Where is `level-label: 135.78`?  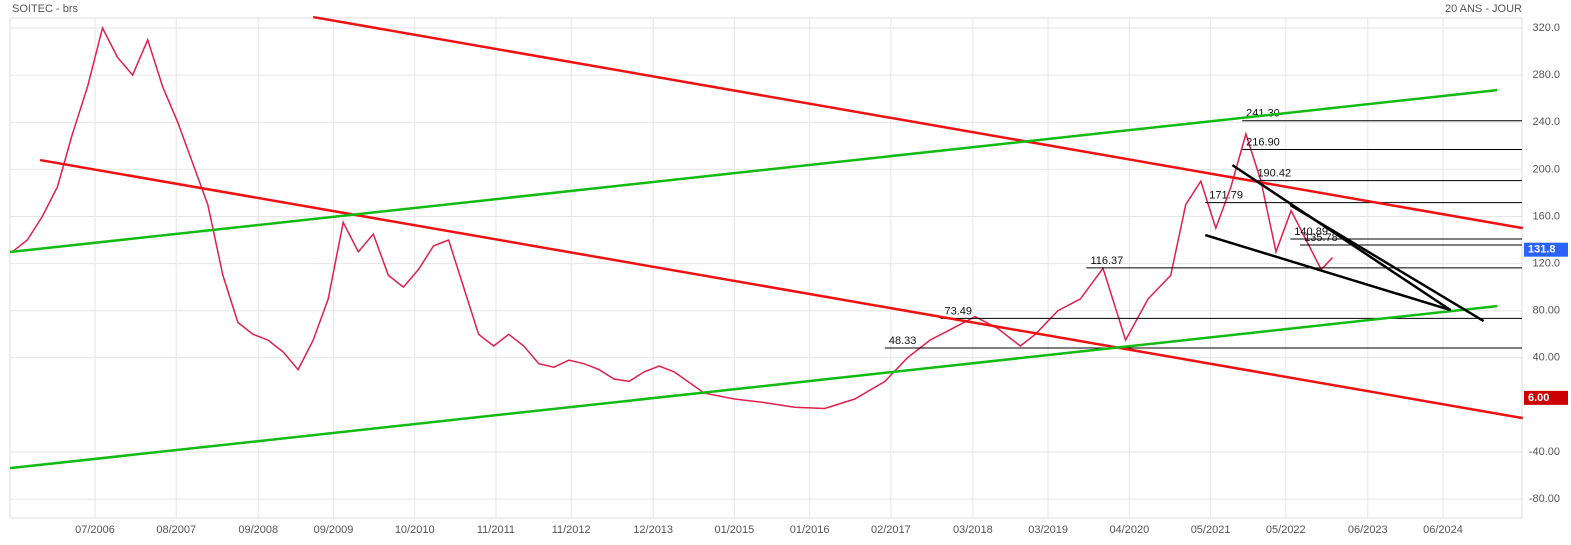 level-label: 135.78 is located at coordinates (1321, 238).